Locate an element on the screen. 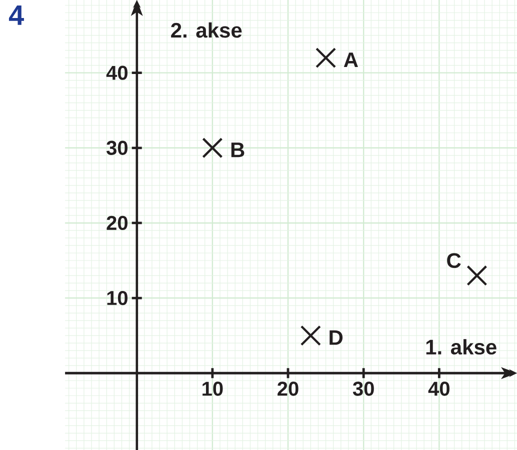 The height and width of the screenshot is (450, 517). x-tick-label: 20 is located at coordinates (288, 388).